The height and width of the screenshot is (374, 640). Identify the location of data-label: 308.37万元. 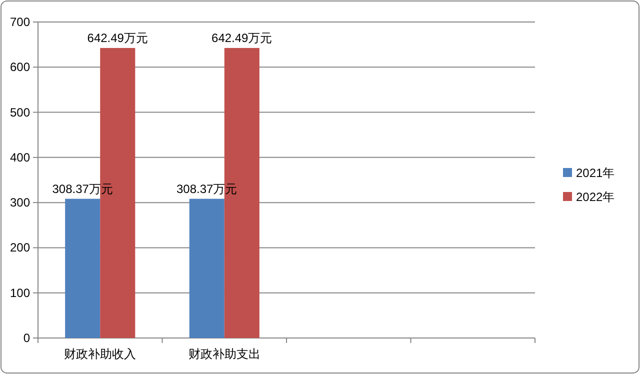
(82, 189).